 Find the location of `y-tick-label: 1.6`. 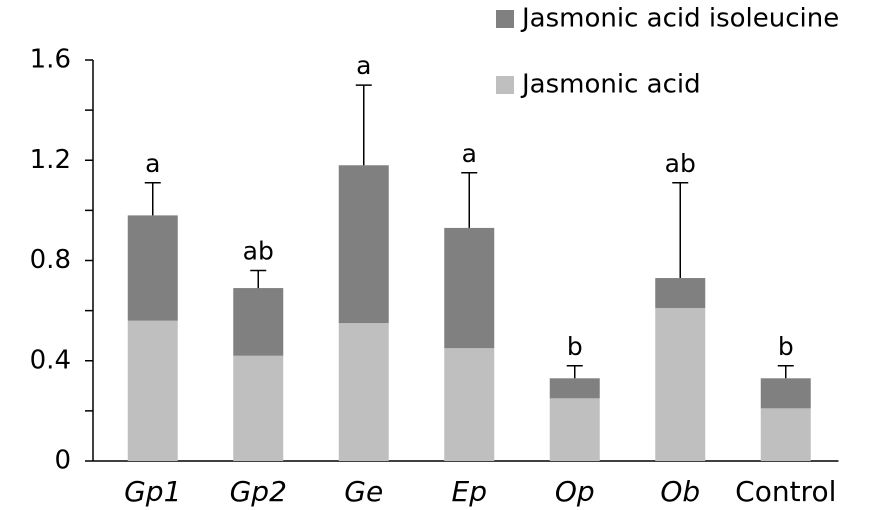

y-tick-label: 1.6 is located at coordinates (50, 60).